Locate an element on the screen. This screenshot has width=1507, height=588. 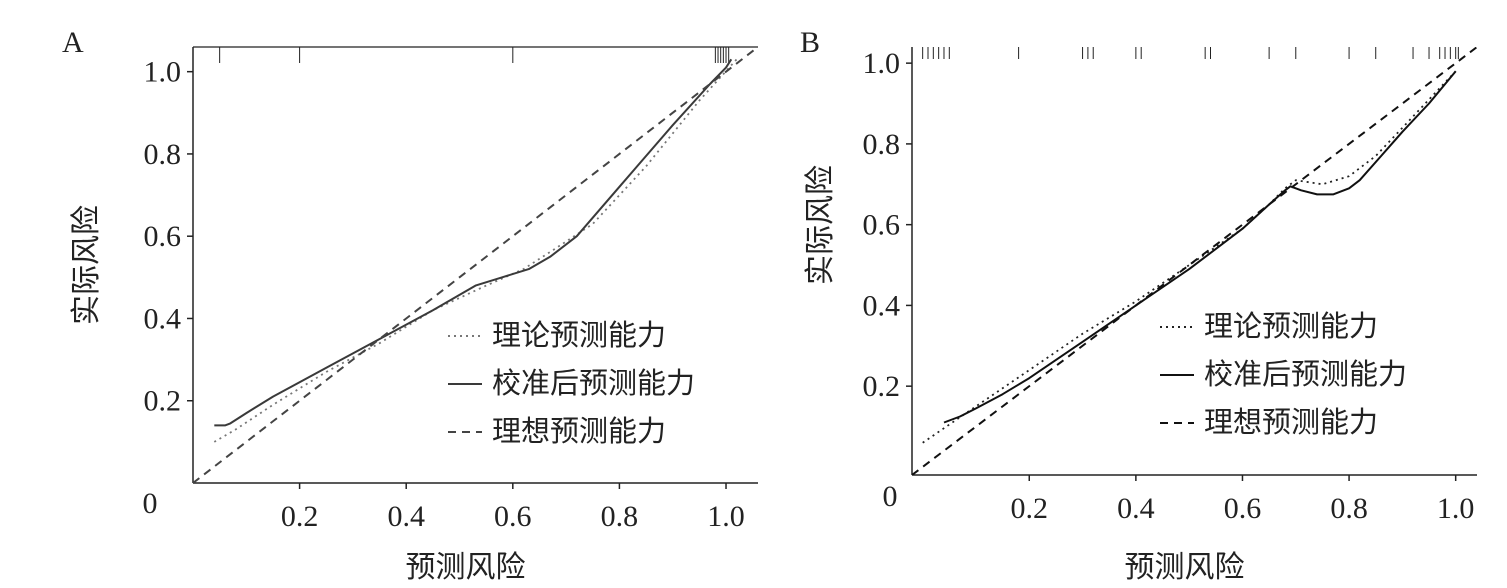
panel-label: B is located at coordinates (810, 42).